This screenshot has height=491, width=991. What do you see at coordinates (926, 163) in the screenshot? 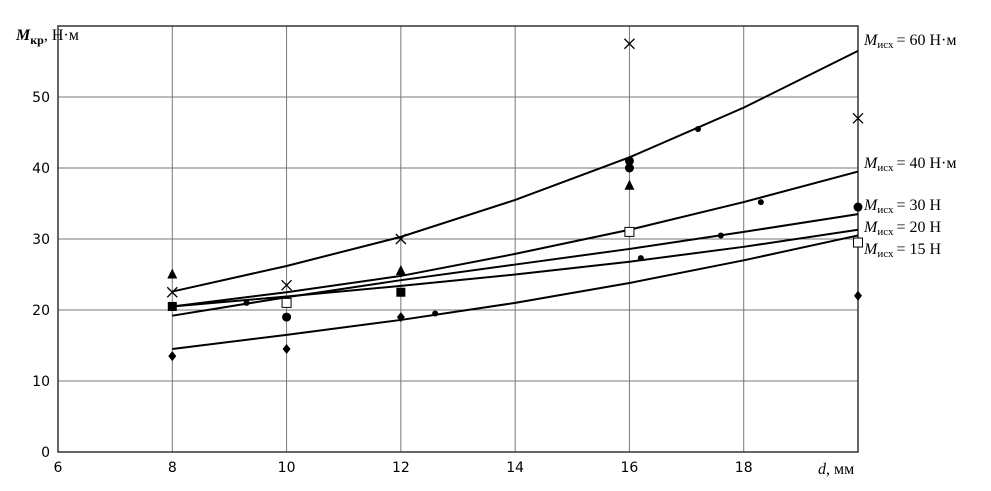
I see `value: = 40 Н·м` at bounding box center [926, 163].